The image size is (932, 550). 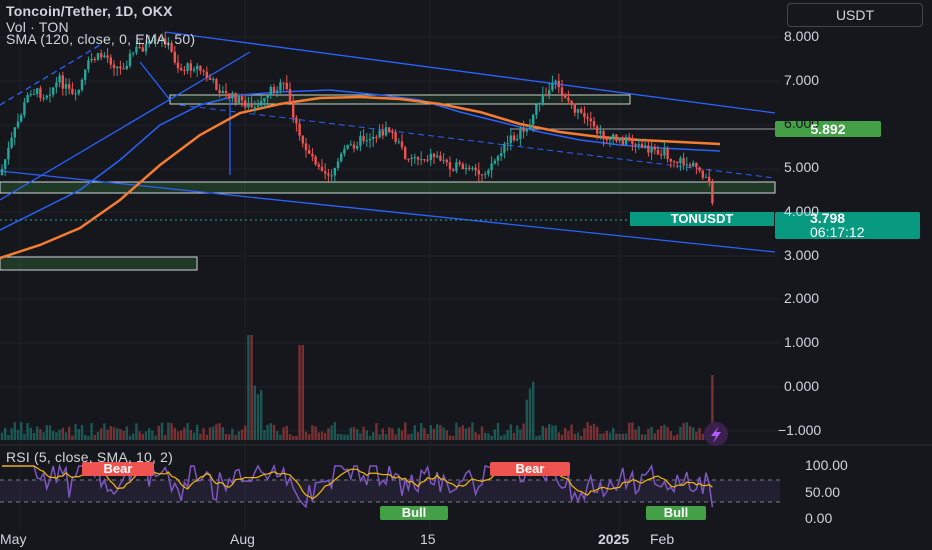 What do you see at coordinates (802, 167) in the screenshot?
I see `price-label: 5.000` at bounding box center [802, 167].